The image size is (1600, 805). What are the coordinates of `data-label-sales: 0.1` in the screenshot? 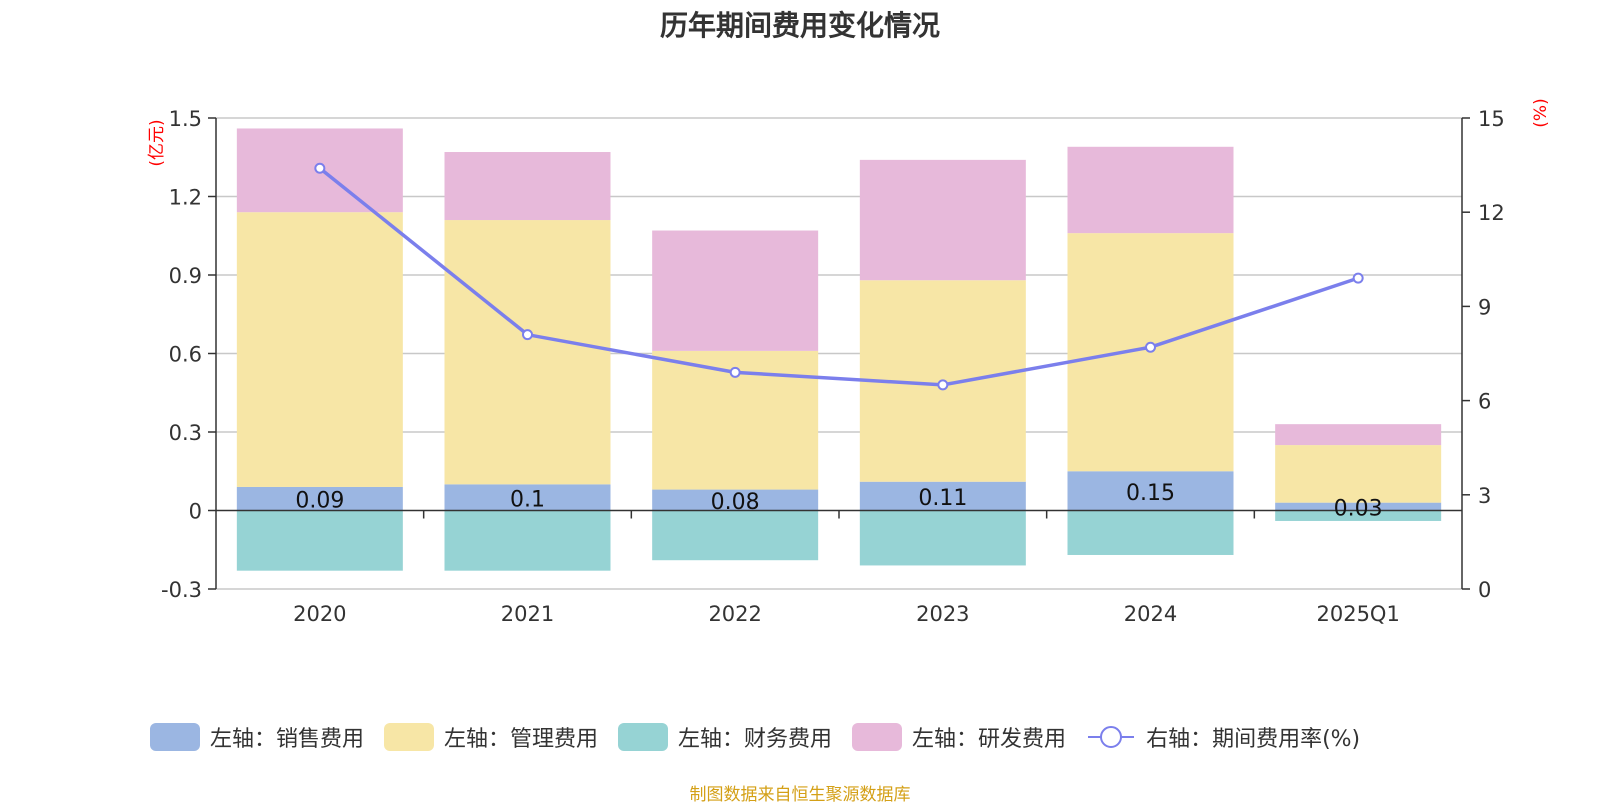 It's located at (527, 499).